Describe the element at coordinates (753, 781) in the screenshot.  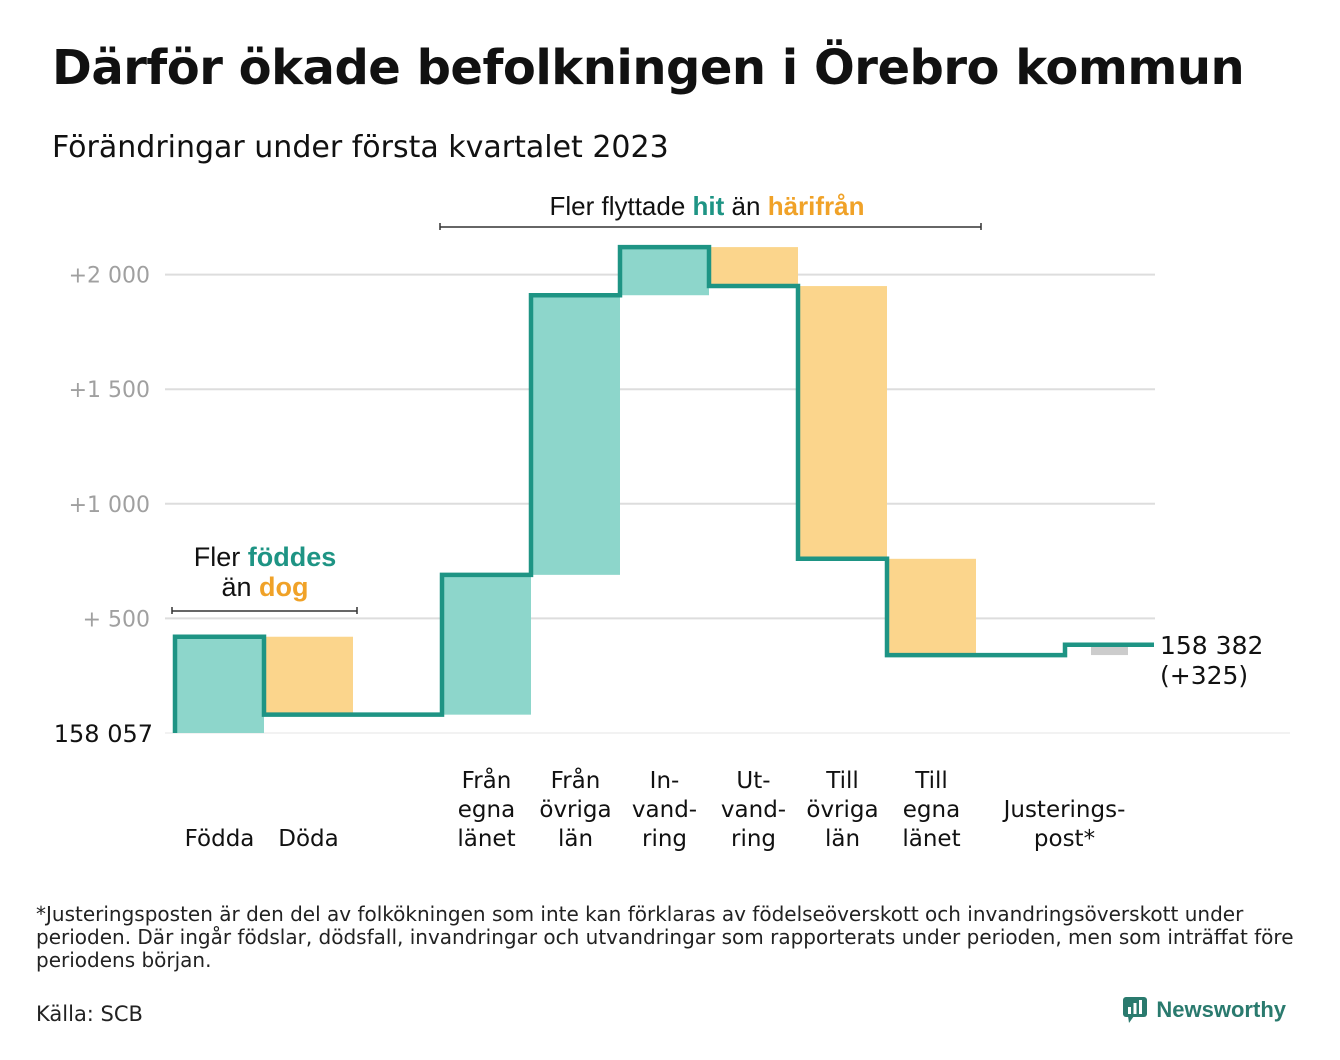
I see `x-category-label: Ut-` at that location.